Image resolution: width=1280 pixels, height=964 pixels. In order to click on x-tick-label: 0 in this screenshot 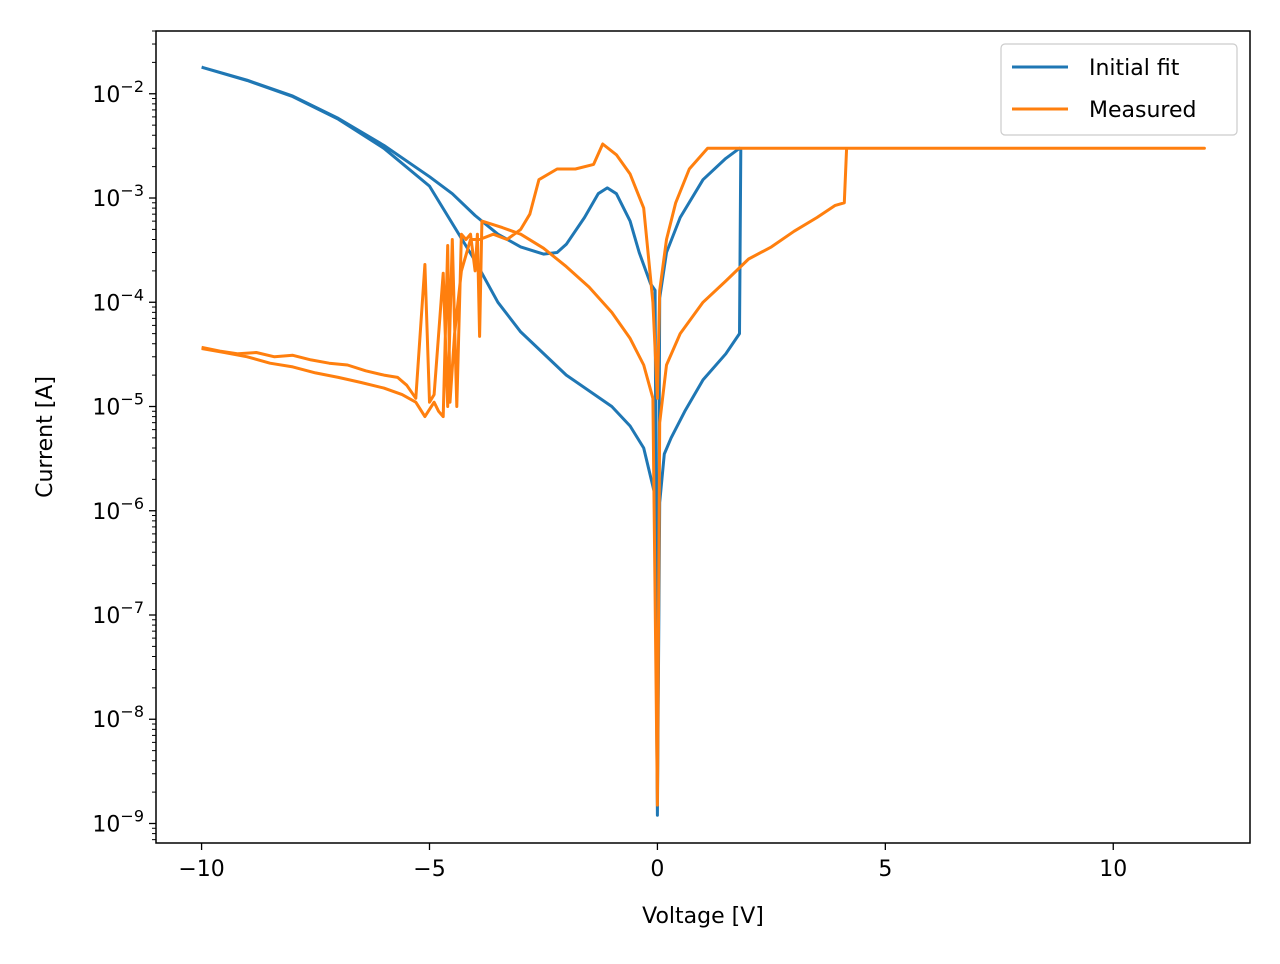, I will do `click(657, 869)`.